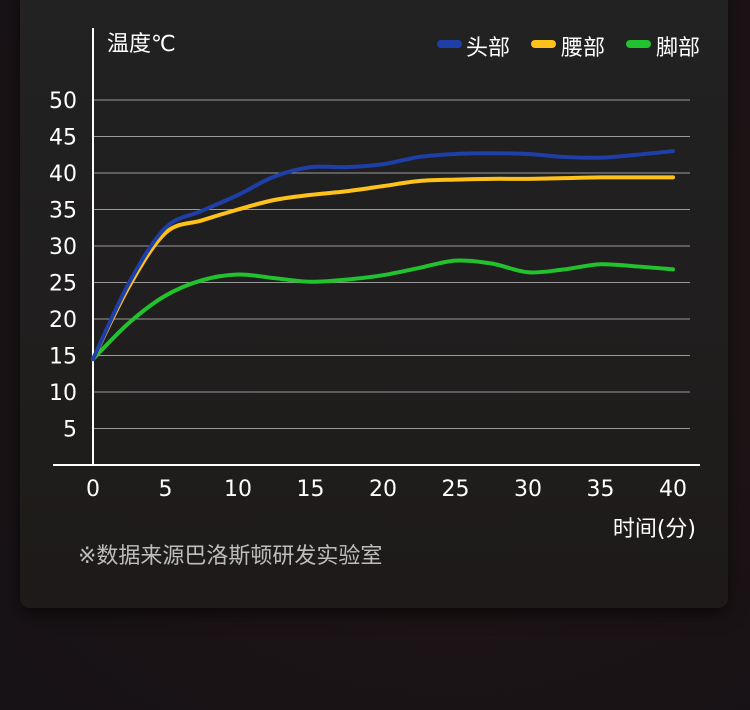 This screenshot has width=750, height=710. I want to click on y-tick-label: 20, so click(63, 320).